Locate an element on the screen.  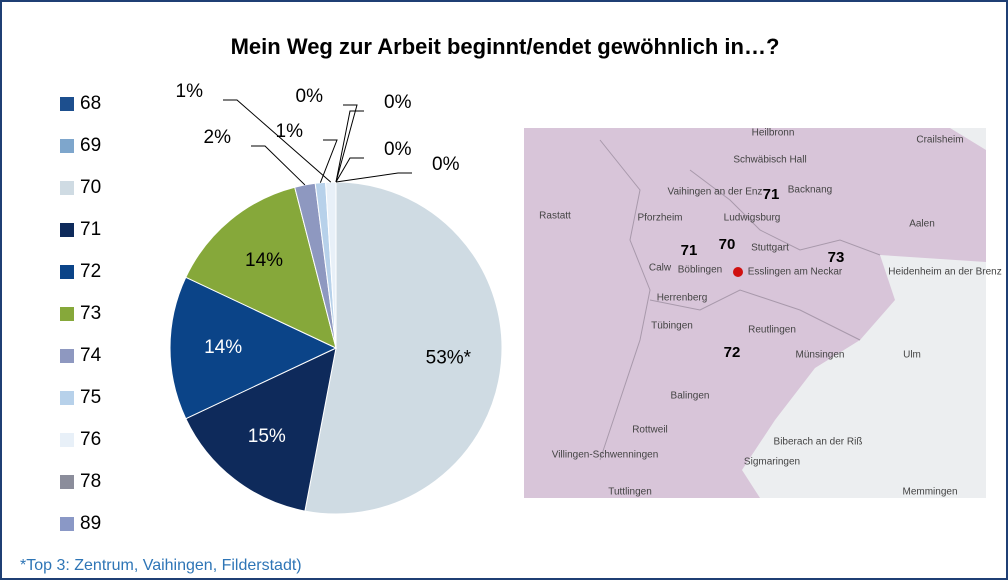
map-place-label: Crailsheim is located at coordinates (939, 140).